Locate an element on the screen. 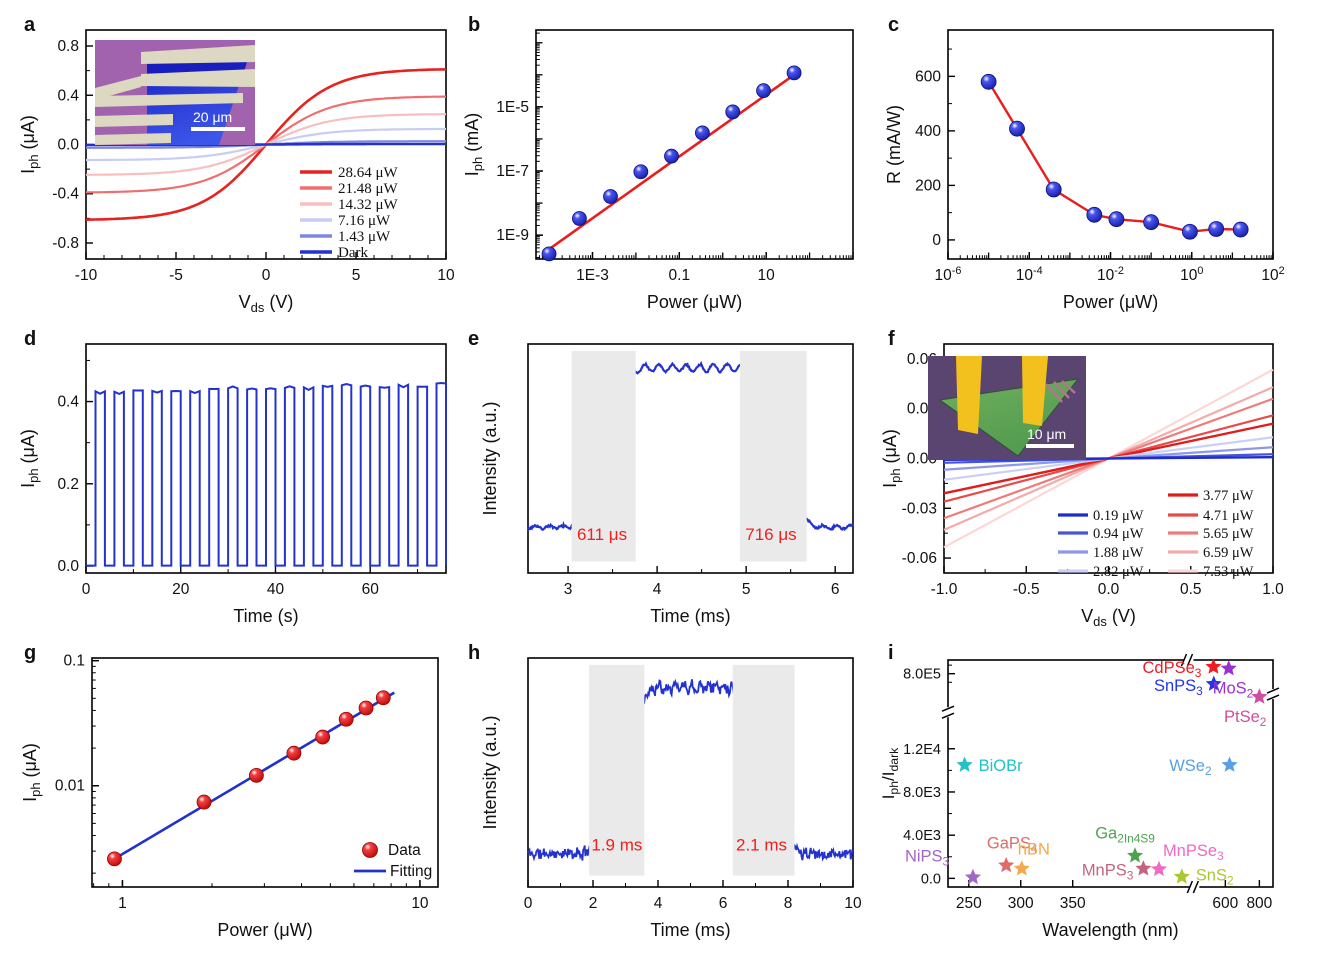 Image resolution: width=1339 pixels, height=961 pixels. x-tick-label: 10⁰ is located at coordinates (1191, 274).